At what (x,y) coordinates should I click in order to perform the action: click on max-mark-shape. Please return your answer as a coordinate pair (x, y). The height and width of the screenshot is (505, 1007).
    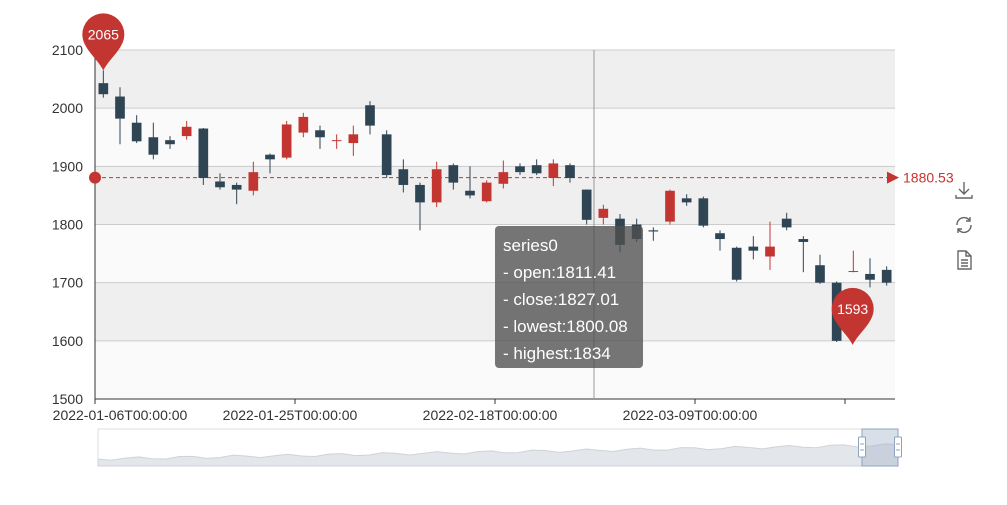
    Looking at the image, I should click on (103, 42).